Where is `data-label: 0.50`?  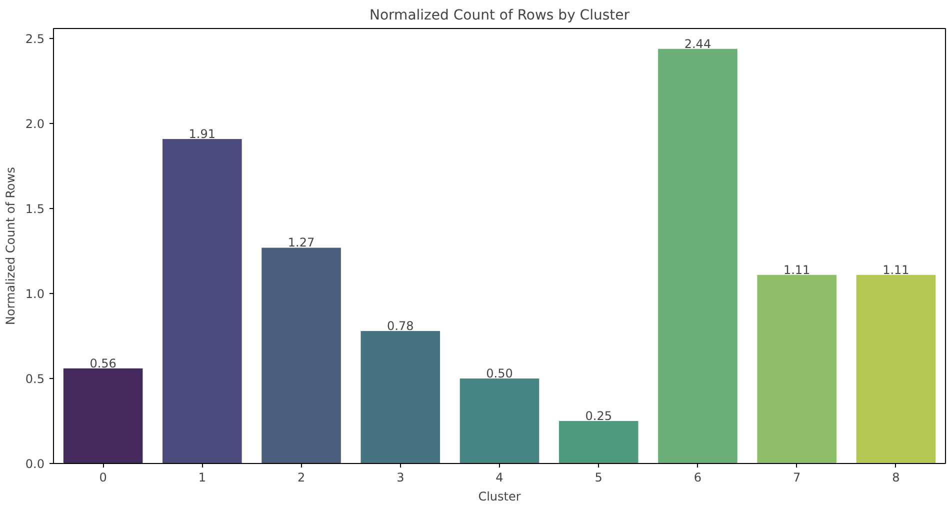 data-label: 0.50 is located at coordinates (499, 373).